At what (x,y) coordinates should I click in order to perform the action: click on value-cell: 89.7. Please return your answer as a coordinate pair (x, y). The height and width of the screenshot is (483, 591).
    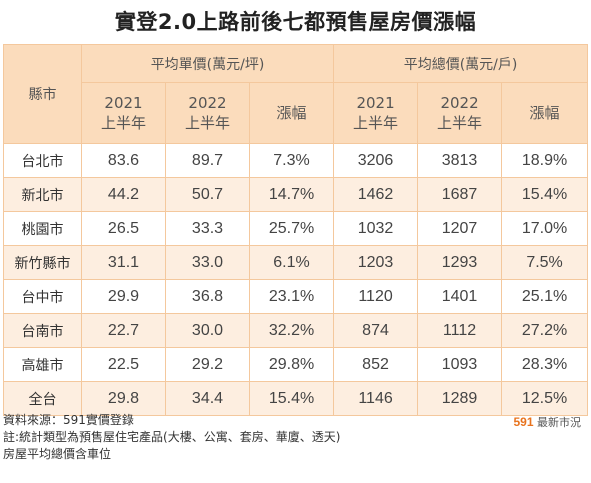
    Looking at the image, I should click on (207, 160).